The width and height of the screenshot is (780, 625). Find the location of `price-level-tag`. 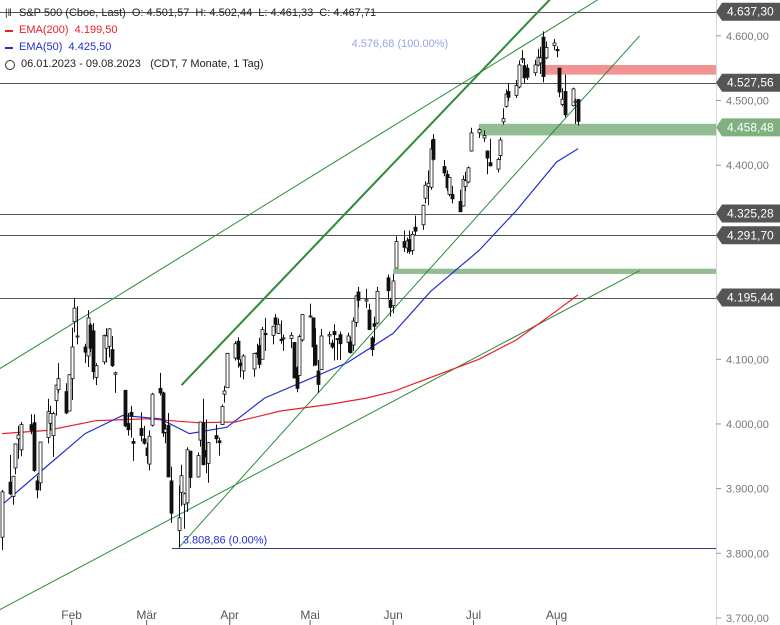

price-level-tag is located at coordinates (748, 127).